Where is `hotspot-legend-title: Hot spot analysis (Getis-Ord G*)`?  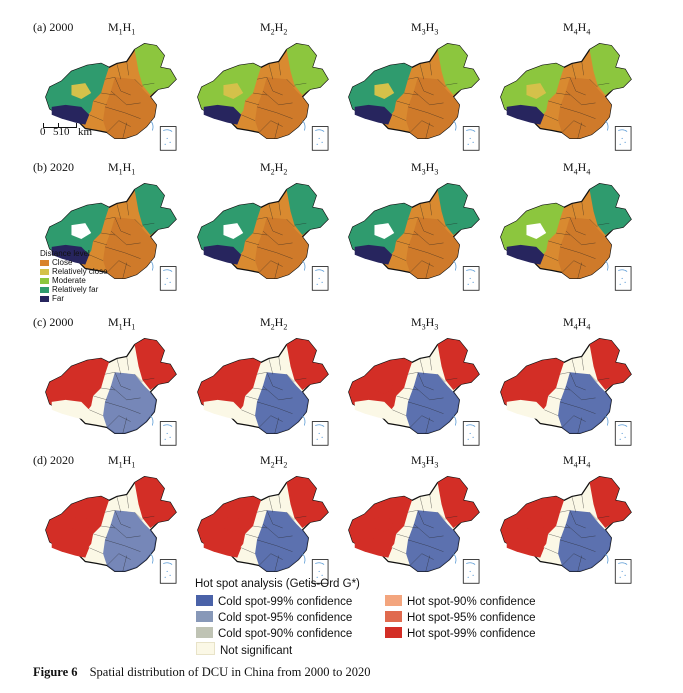 hotspot-legend-title: Hot spot analysis (Getis-Ord G*) is located at coordinates (277, 584).